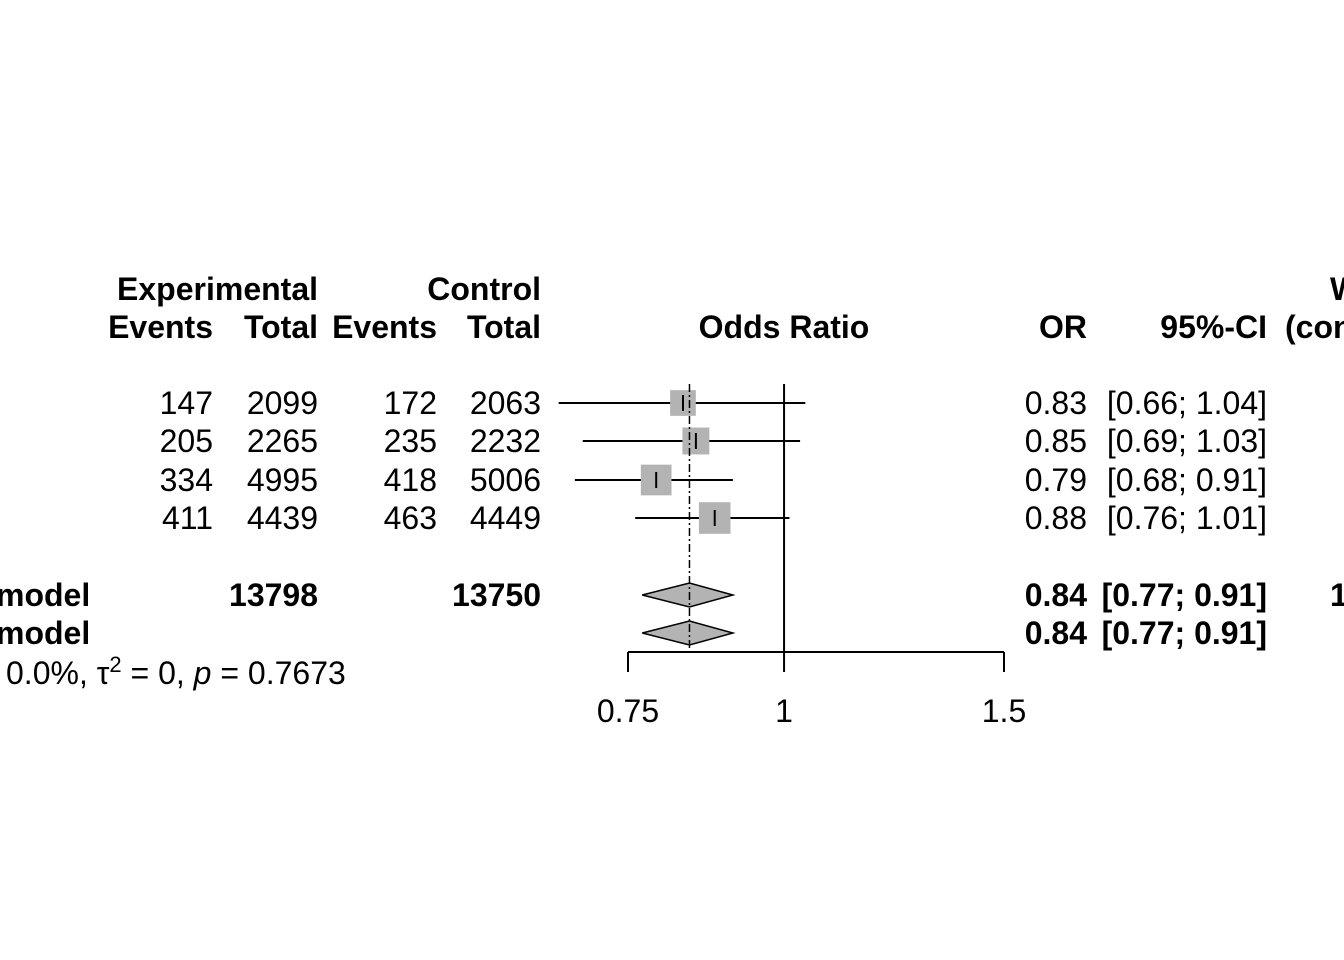 This screenshot has height=960, width=1344. I want to click on header-ctrl-total: Total, so click(504, 327).